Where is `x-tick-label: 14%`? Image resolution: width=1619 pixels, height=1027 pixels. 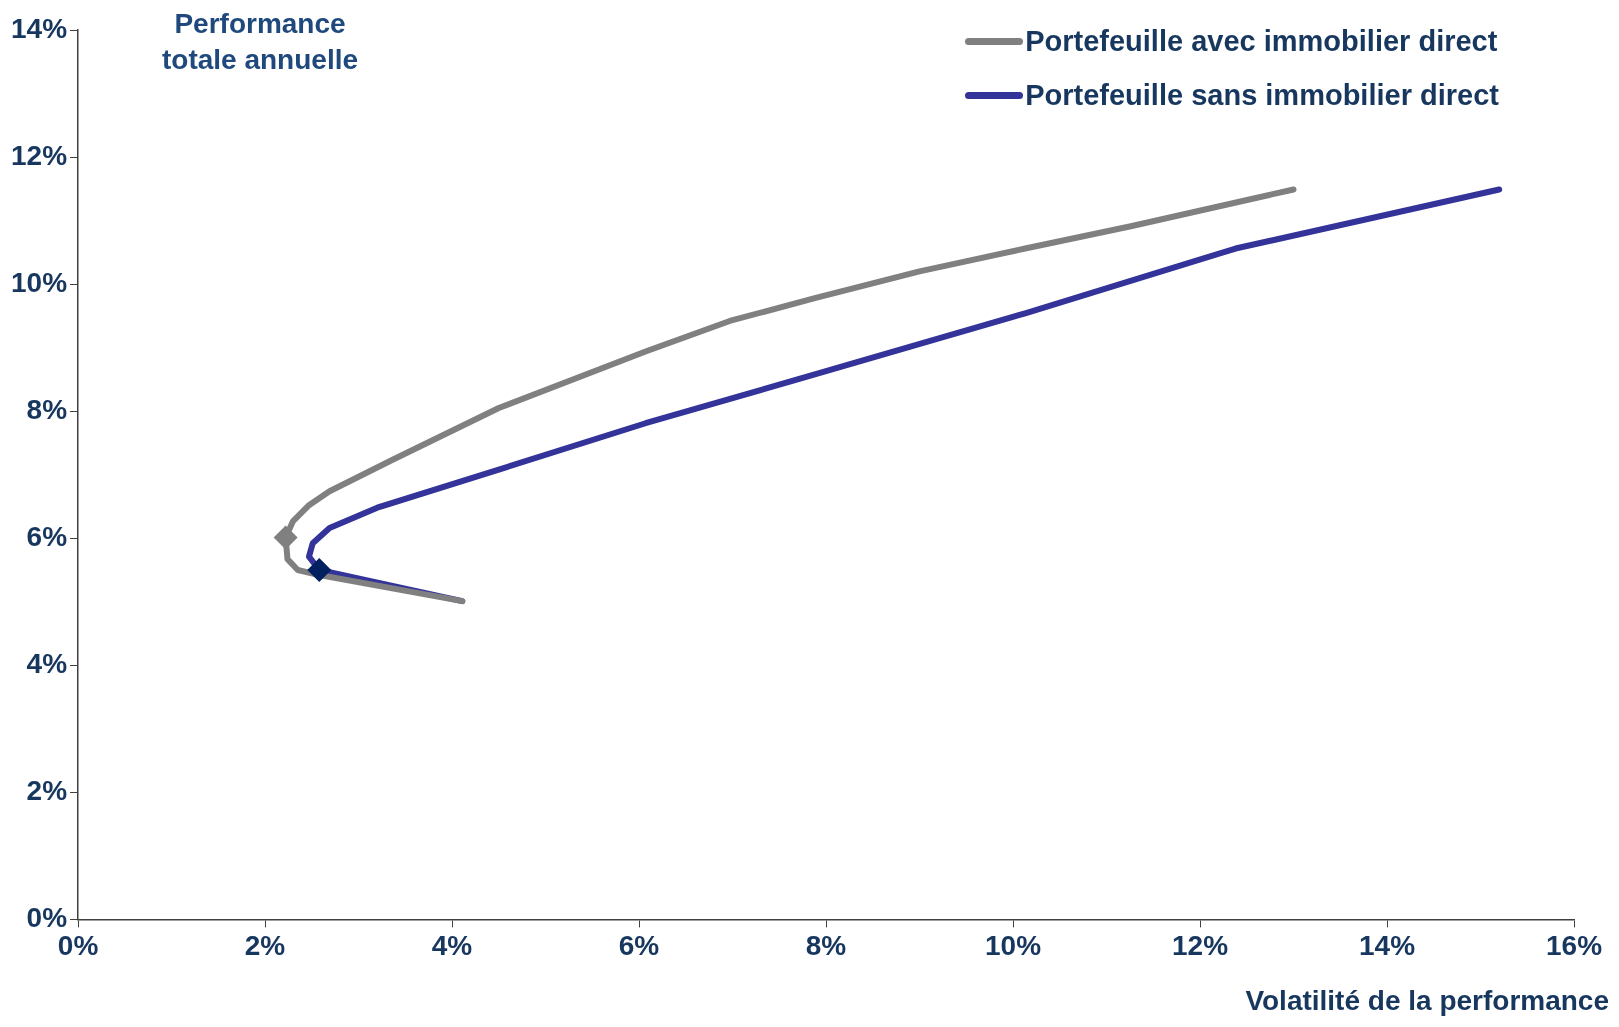 x-tick-label: 14% is located at coordinates (1387, 945).